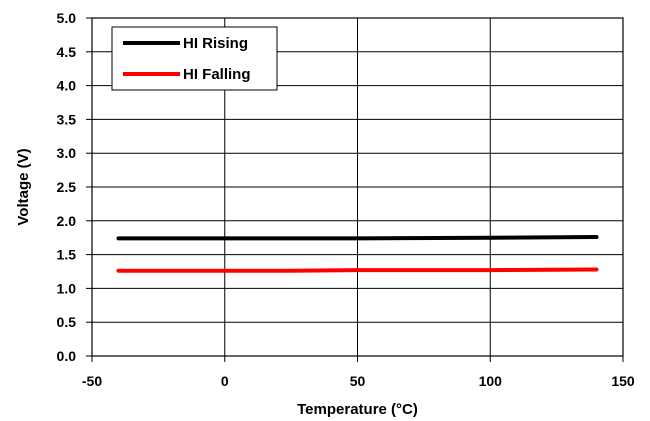 The width and height of the screenshot is (650, 421). I want to click on y-tick-label: 4.0, so click(67, 86).